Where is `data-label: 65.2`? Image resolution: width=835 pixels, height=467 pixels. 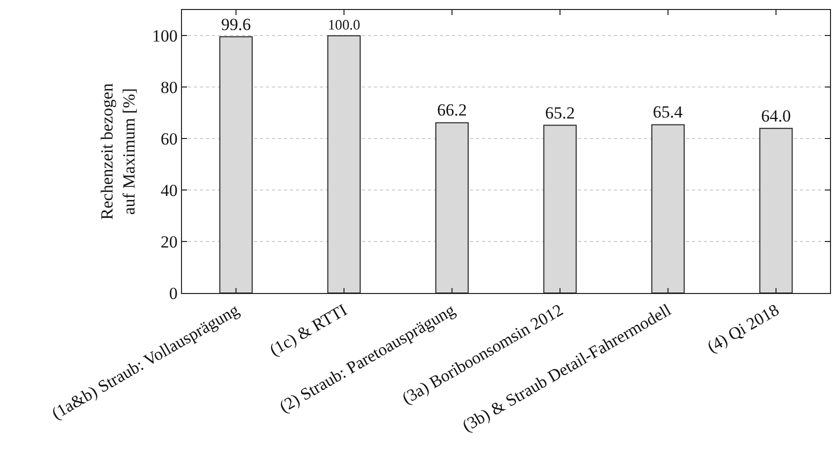
data-label: 65.2 is located at coordinates (560, 112).